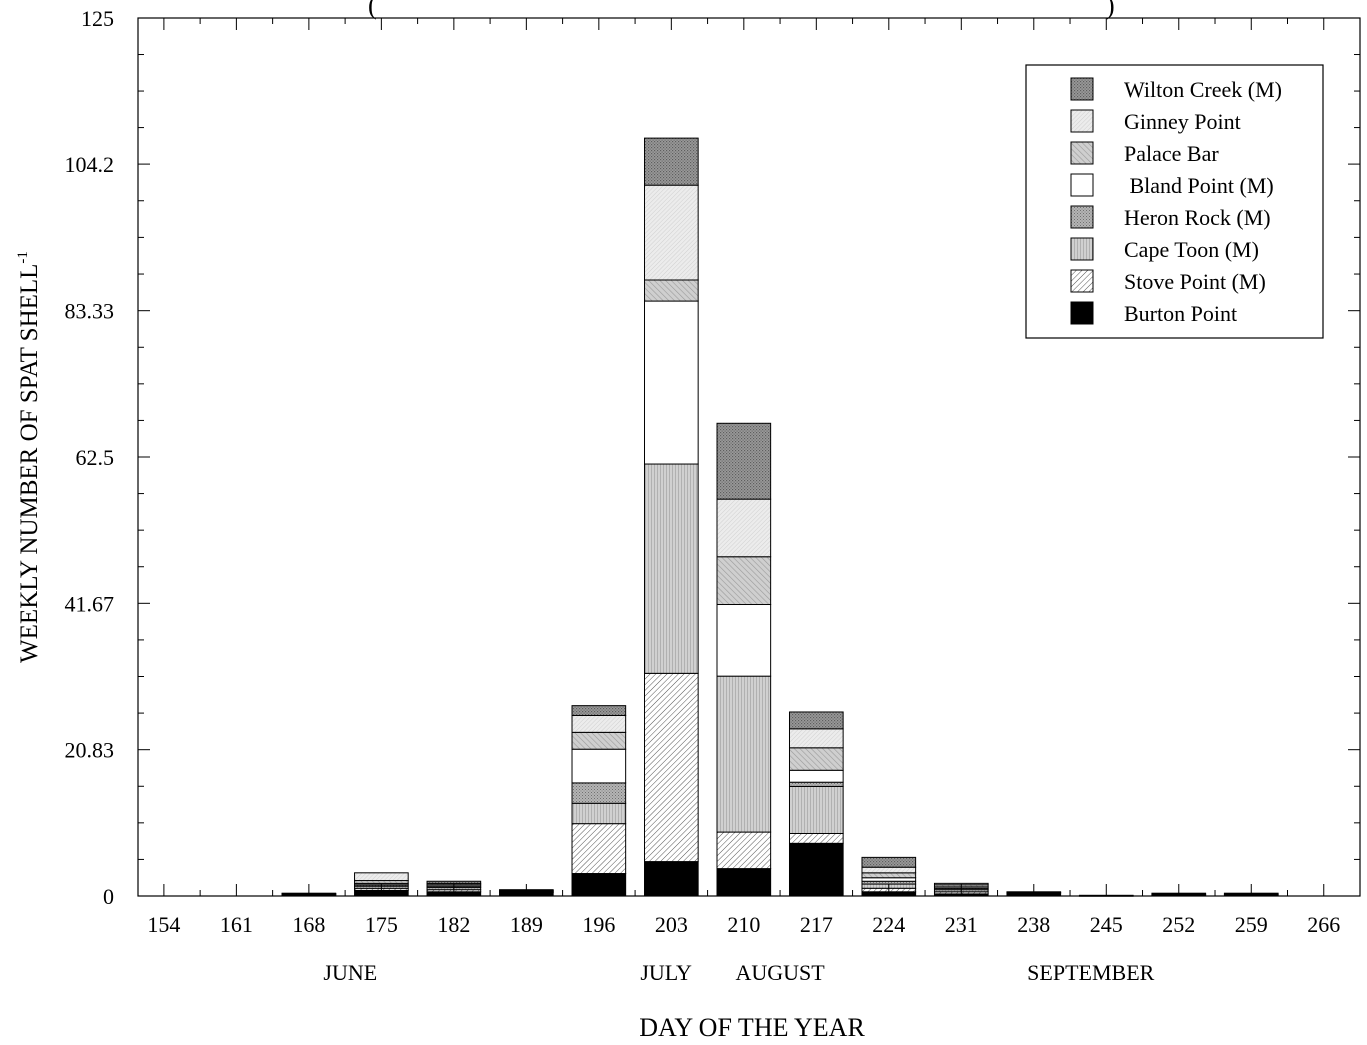  I want to click on legend-swatch-wilton-creek-m, so click(1082, 89).